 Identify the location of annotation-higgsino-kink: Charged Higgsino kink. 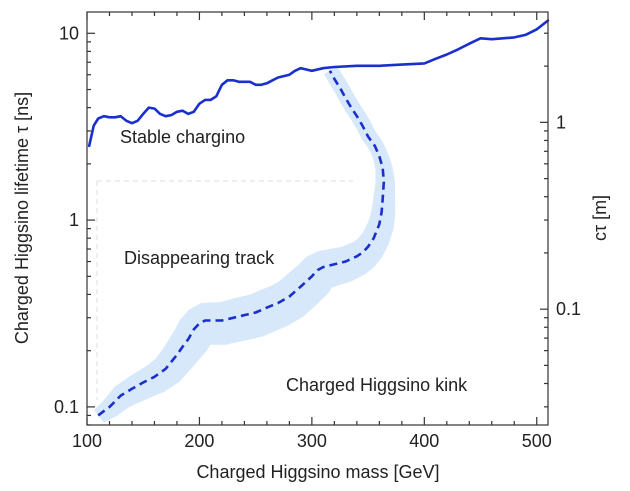
(377, 385).